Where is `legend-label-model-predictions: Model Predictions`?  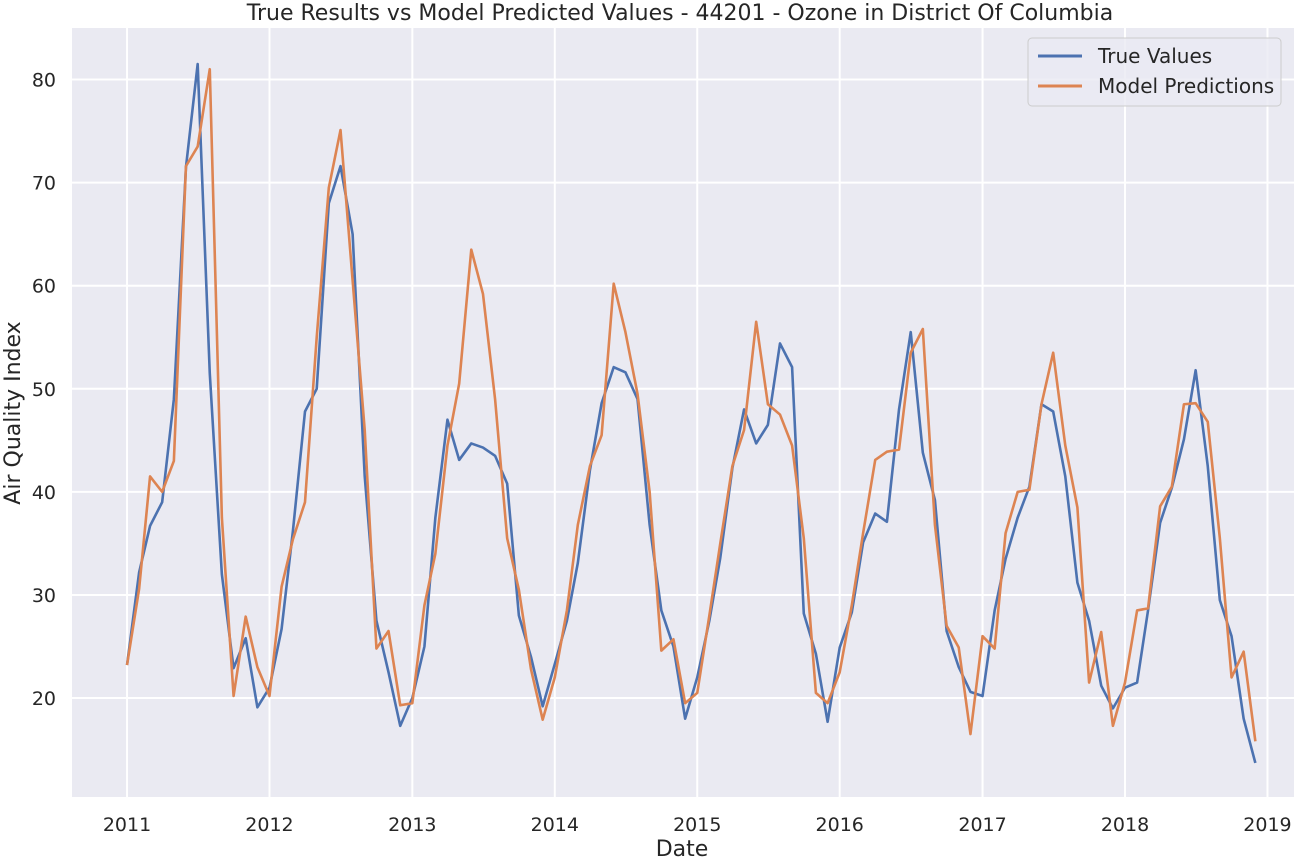 legend-label-model-predictions: Model Predictions is located at coordinates (1186, 86).